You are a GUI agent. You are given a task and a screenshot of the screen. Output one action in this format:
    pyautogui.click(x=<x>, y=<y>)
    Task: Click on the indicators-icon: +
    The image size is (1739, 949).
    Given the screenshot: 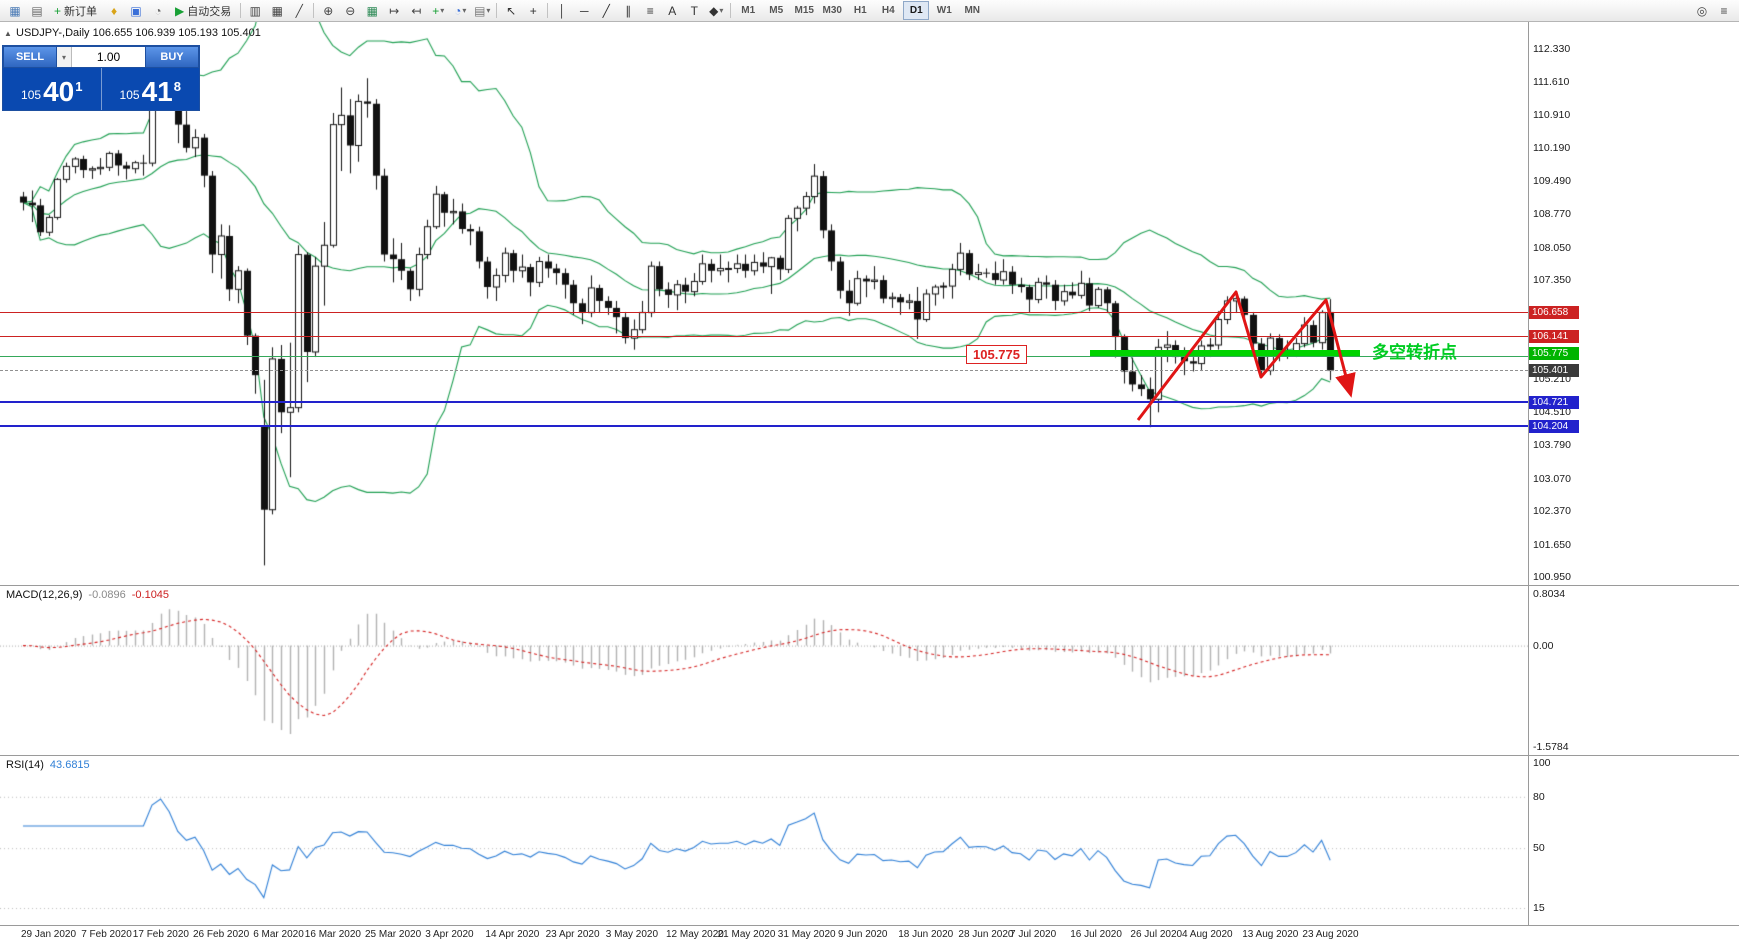 What is the action you would take?
    pyautogui.click(x=436, y=10)
    